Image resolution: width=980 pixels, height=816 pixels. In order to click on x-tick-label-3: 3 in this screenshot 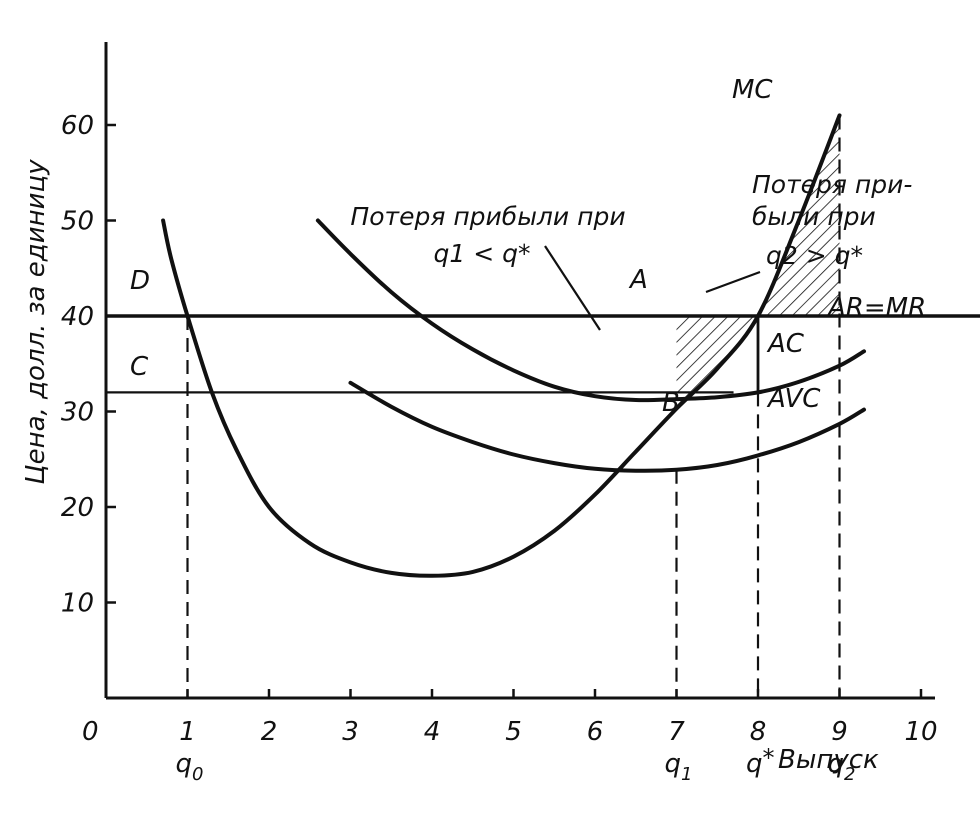, I will do `click(350, 732)`.